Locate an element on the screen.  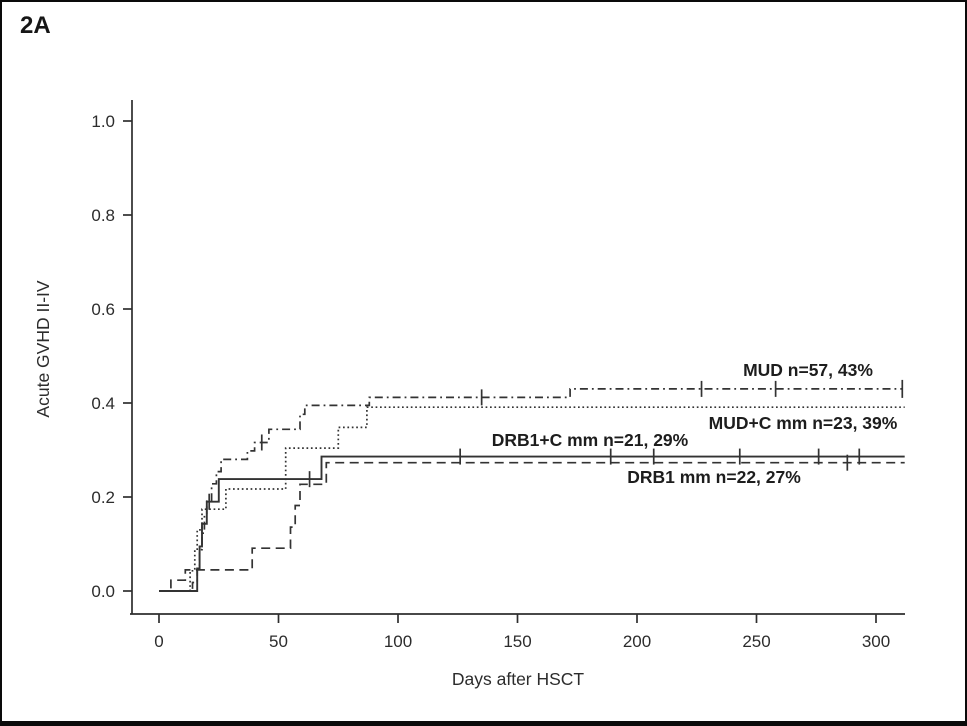
x-axis-tick-label: 200 is located at coordinates (637, 641).